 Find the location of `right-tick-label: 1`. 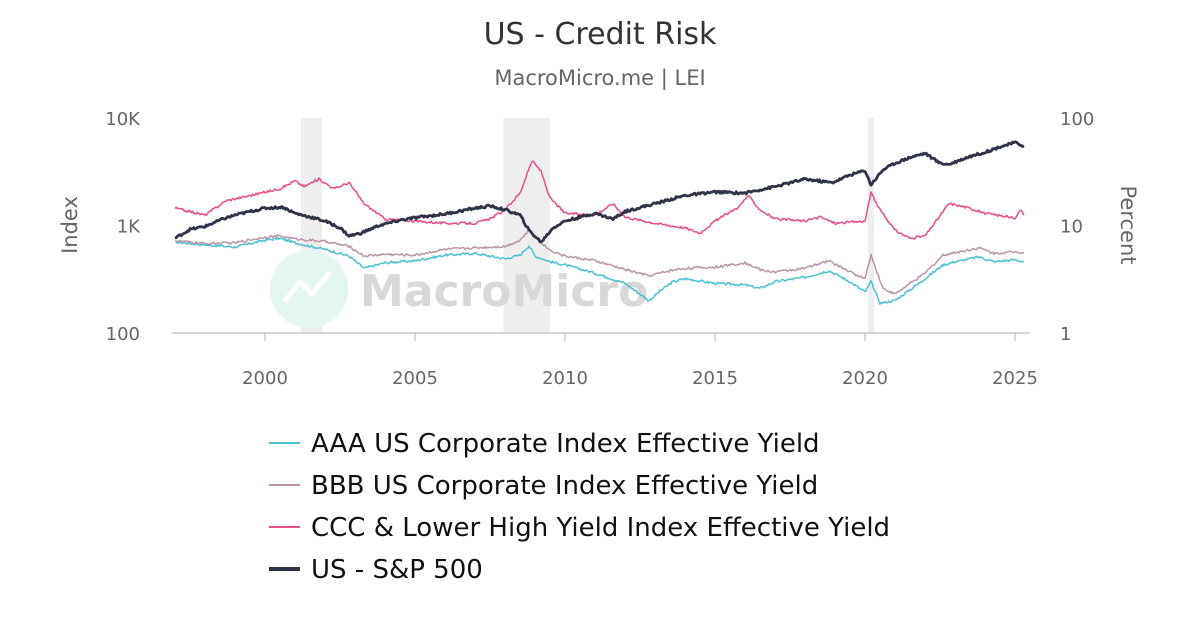

right-tick-label: 1 is located at coordinates (1065, 334).